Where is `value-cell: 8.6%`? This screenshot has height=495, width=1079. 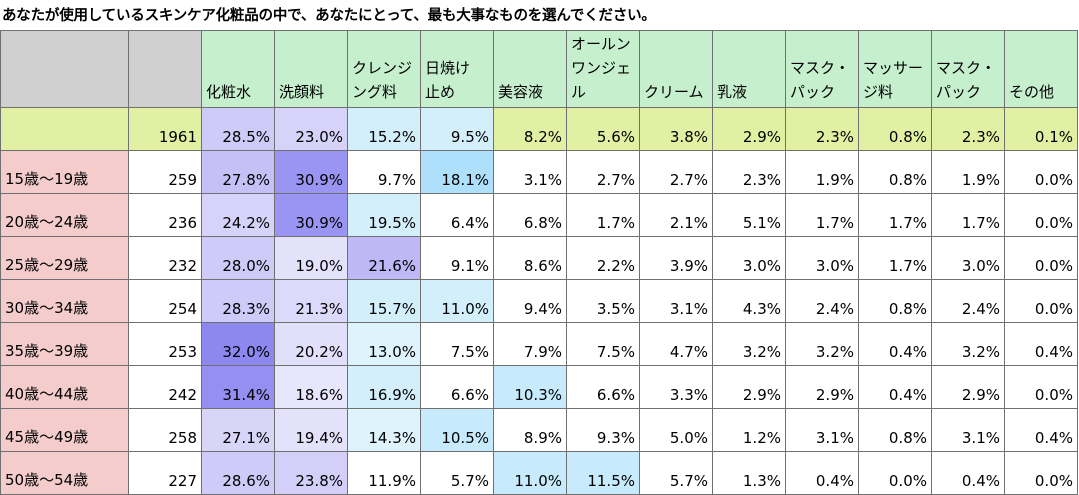
value-cell: 8.6% is located at coordinates (530, 258).